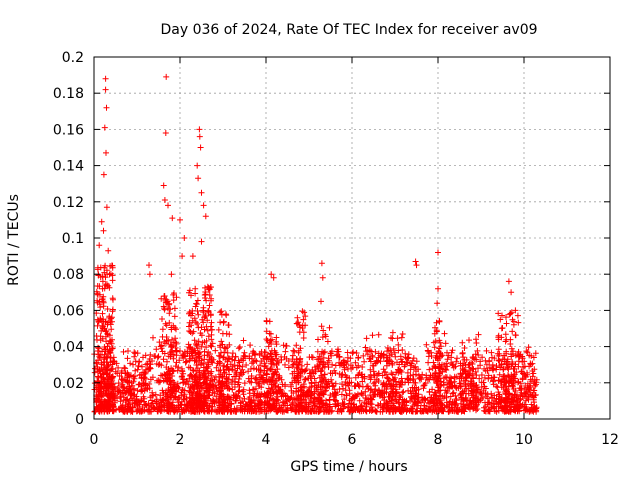  I want to click on y-tick-label: 0.16, so click(68, 130).